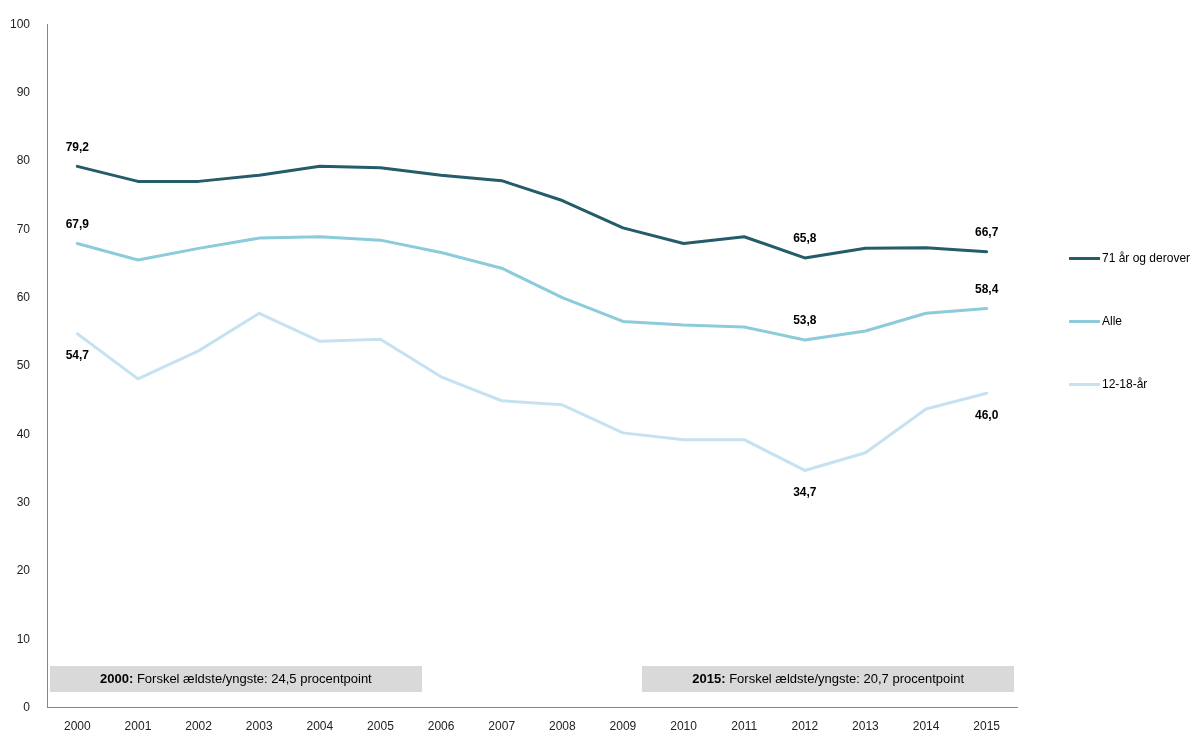 This screenshot has width=1203, height=736. What do you see at coordinates (828, 679) in the screenshot?
I see `annotation: 2015: Forskel ældste/yngste: 20,7 procentpoint` at bounding box center [828, 679].